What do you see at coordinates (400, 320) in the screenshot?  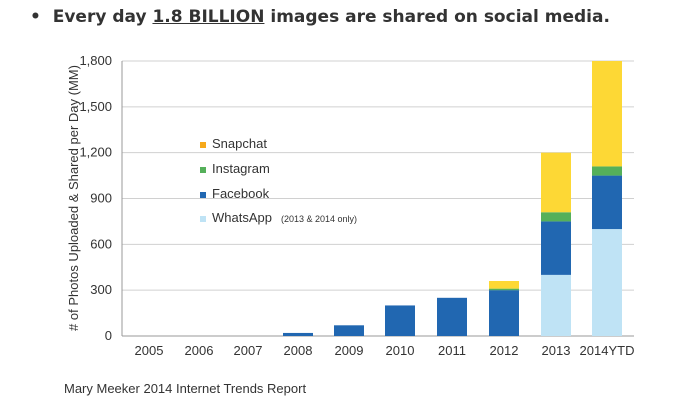 I see `bar-facebook-2010` at bounding box center [400, 320].